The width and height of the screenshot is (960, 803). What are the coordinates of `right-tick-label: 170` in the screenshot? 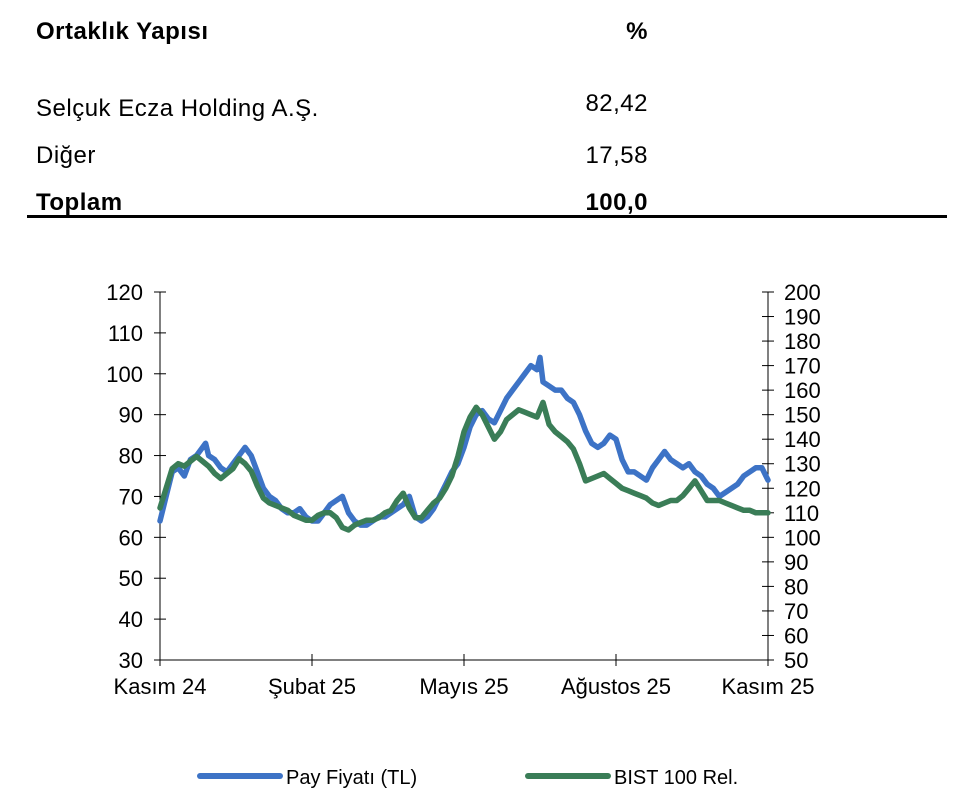 It's located at (802, 366).